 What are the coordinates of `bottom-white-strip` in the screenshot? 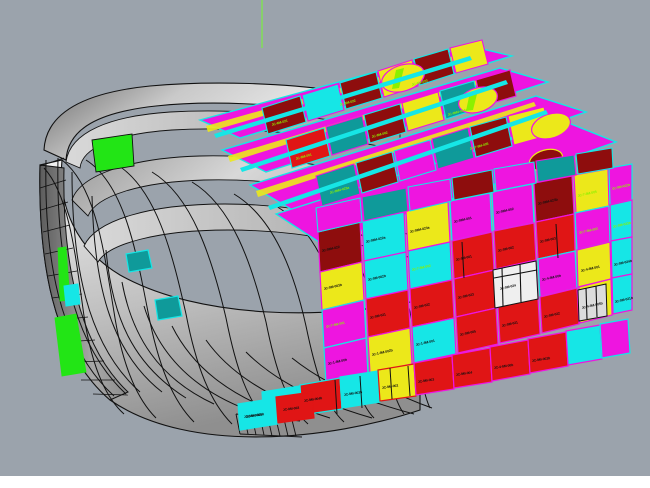 It's located at (325, 482).